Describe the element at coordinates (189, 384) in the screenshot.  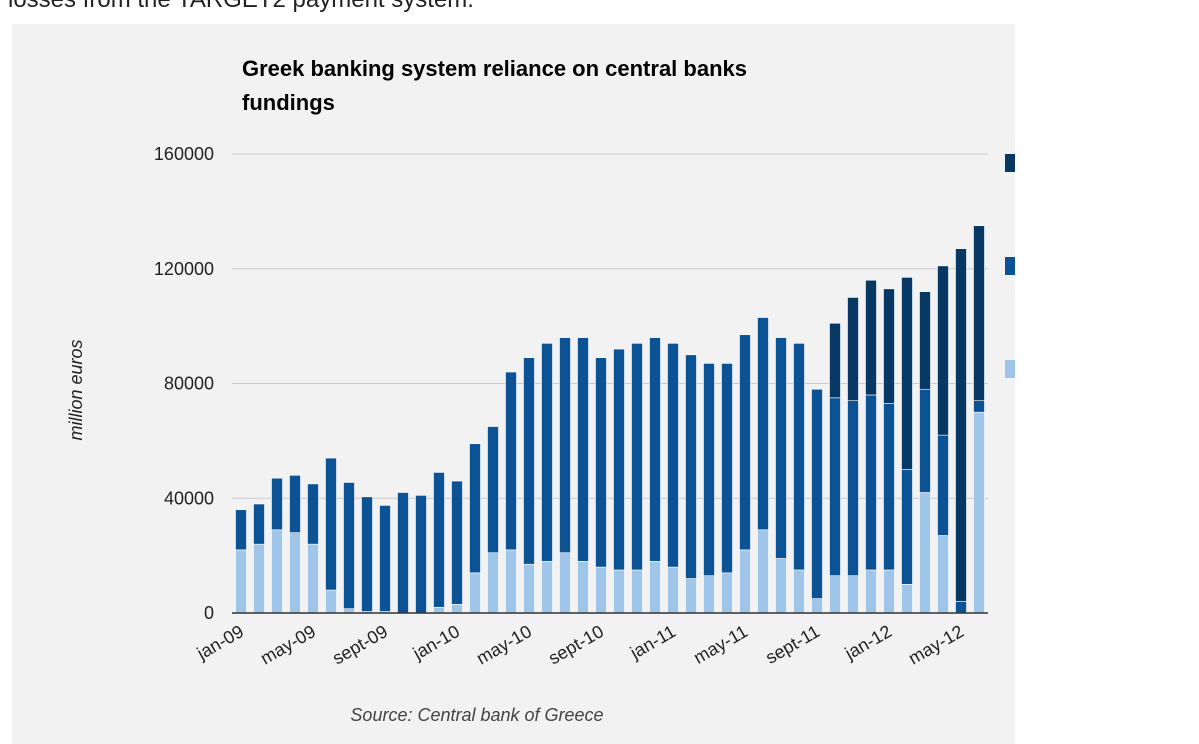
I see `y-tick-label: 80000` at that location.